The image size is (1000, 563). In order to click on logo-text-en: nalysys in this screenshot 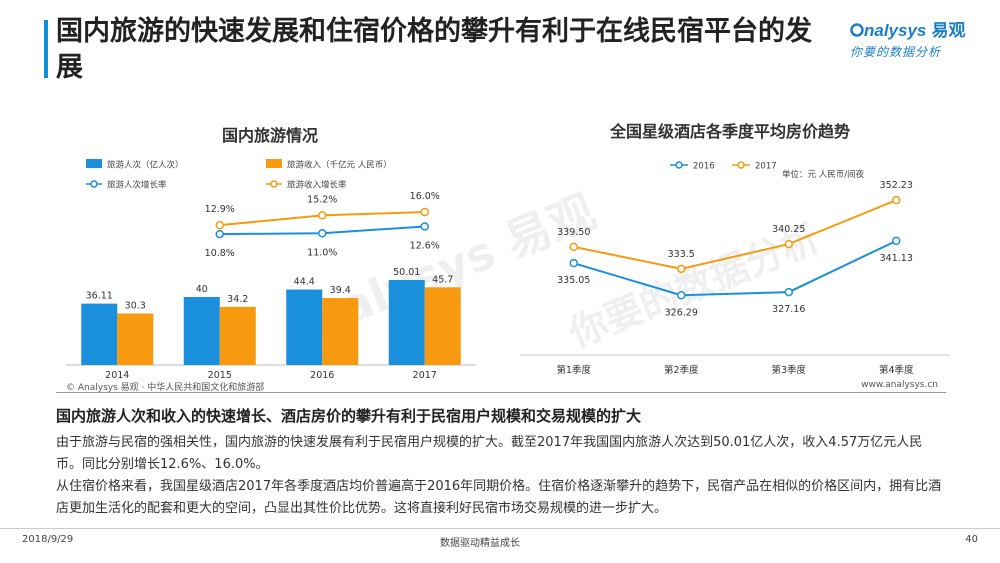, I will do `click(895, 30)`.